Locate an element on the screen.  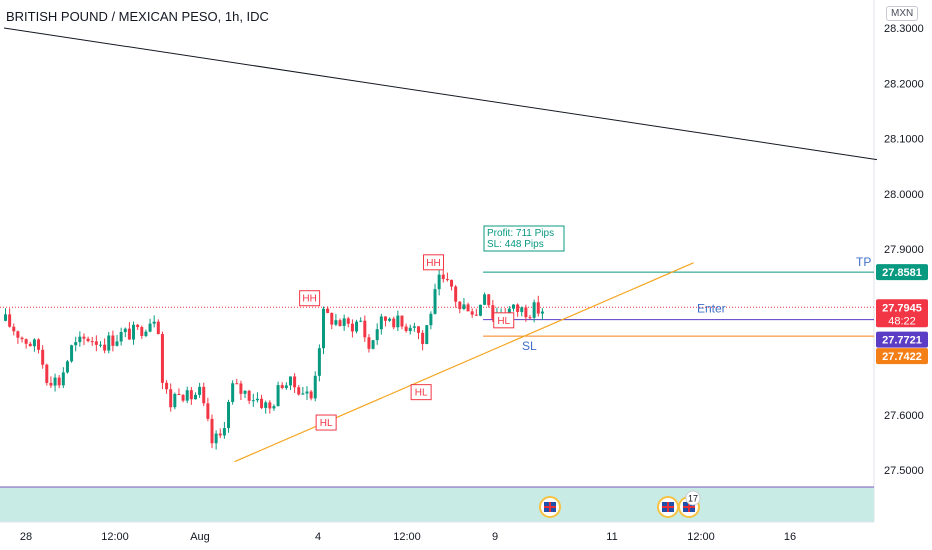
annotations: HH HL HH HL HL is located at coordinates (407, 342).